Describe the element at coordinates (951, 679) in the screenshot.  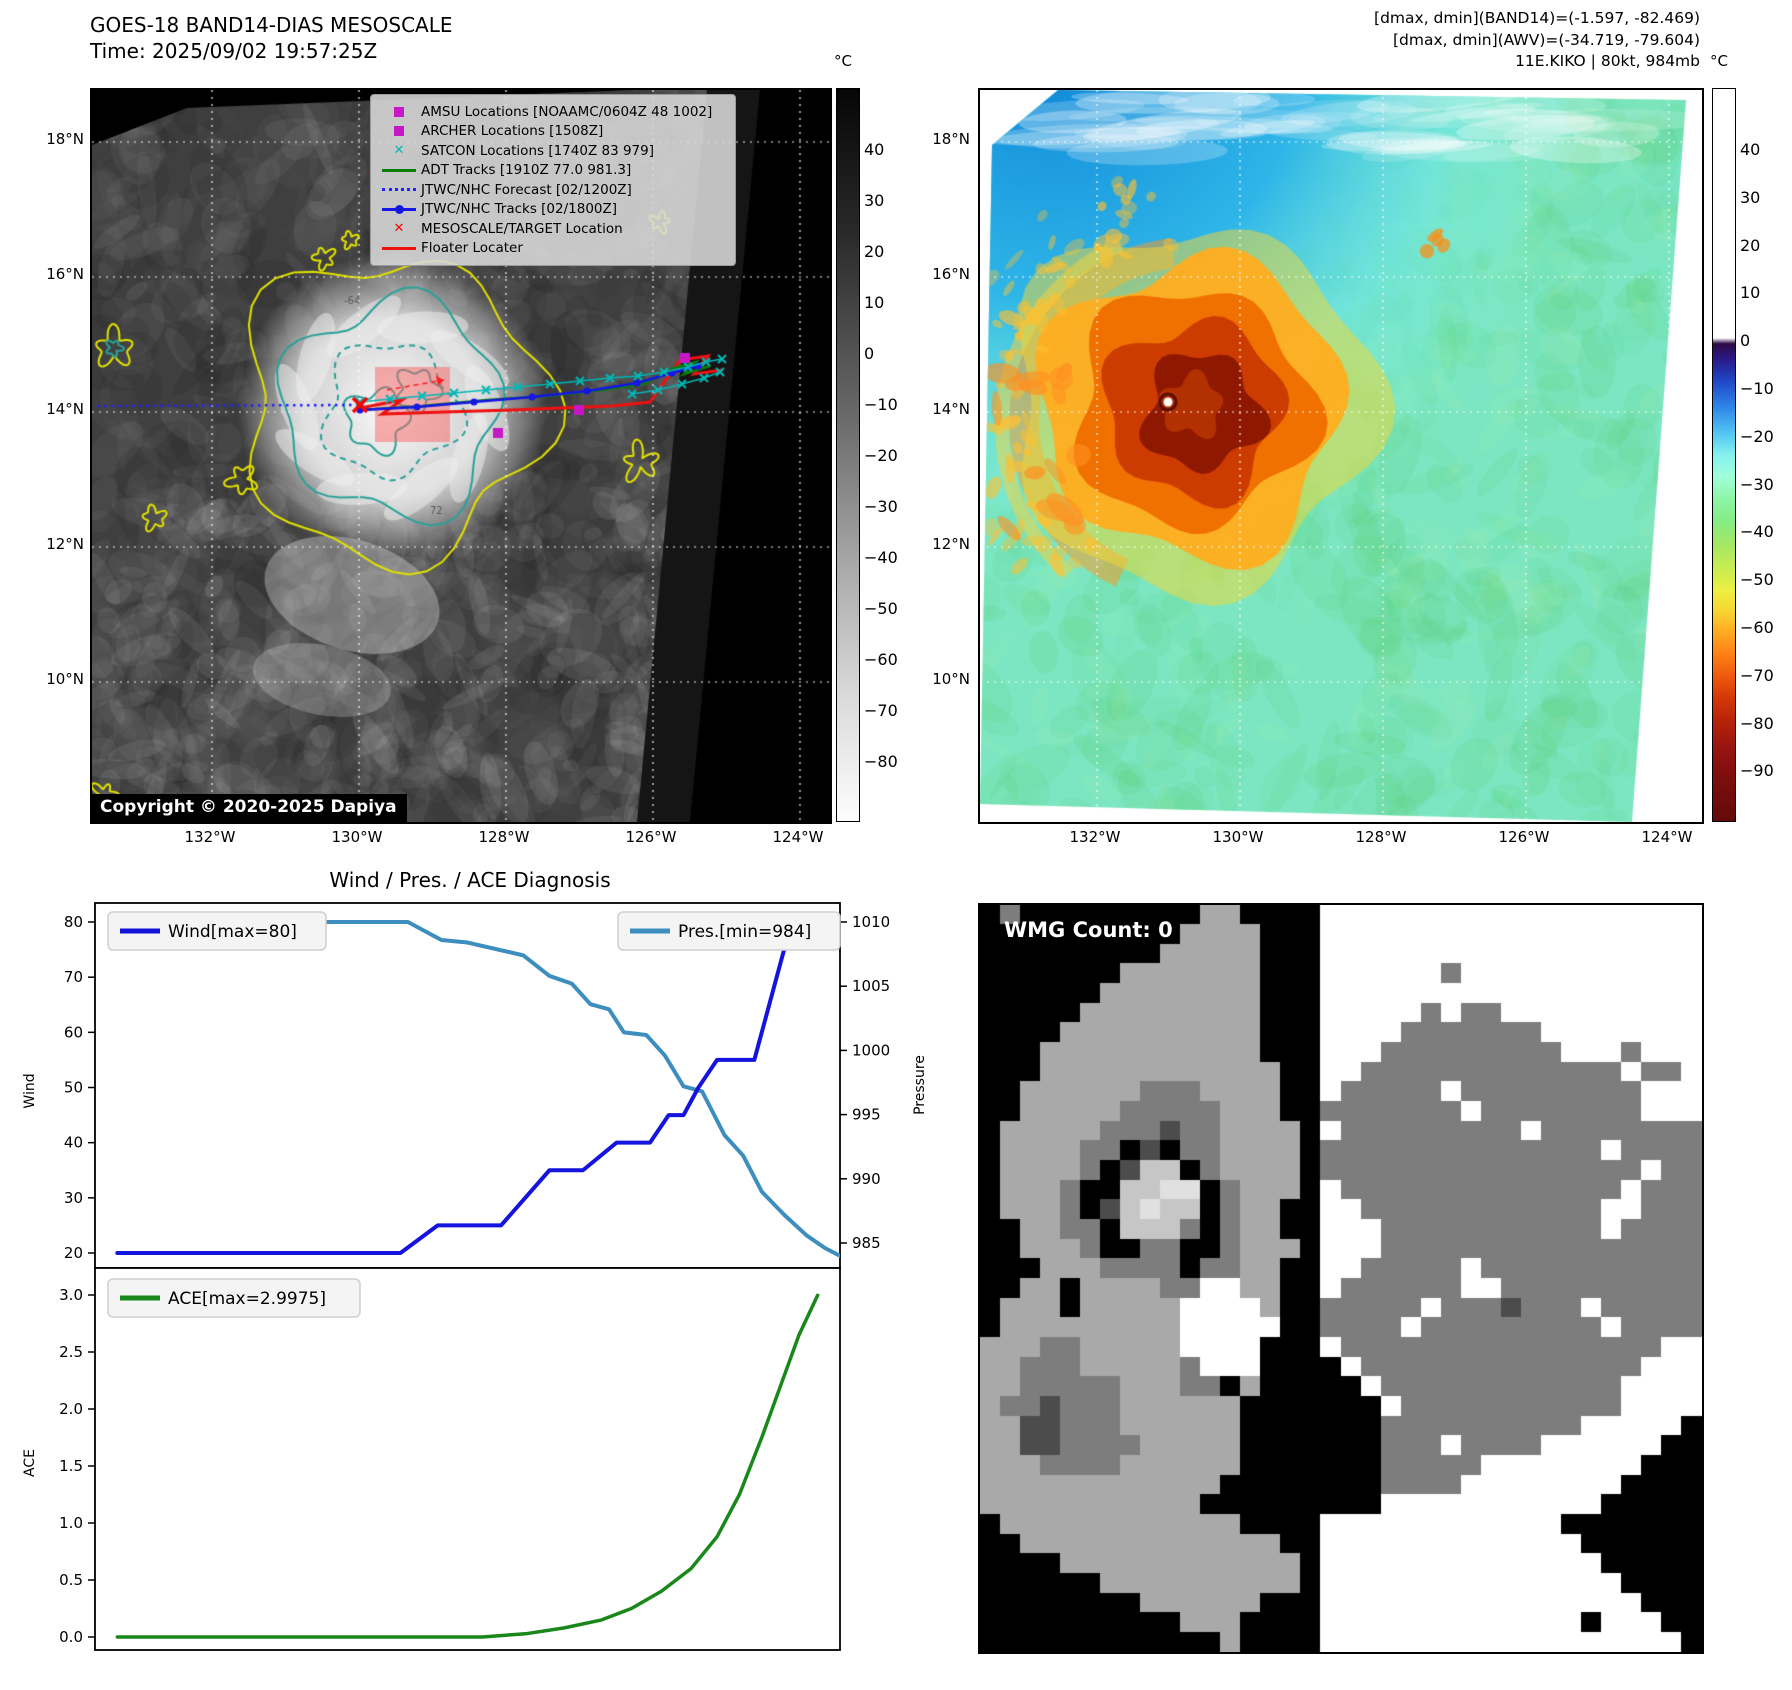
I see `awv-lat-tick: 10°N` at that location.